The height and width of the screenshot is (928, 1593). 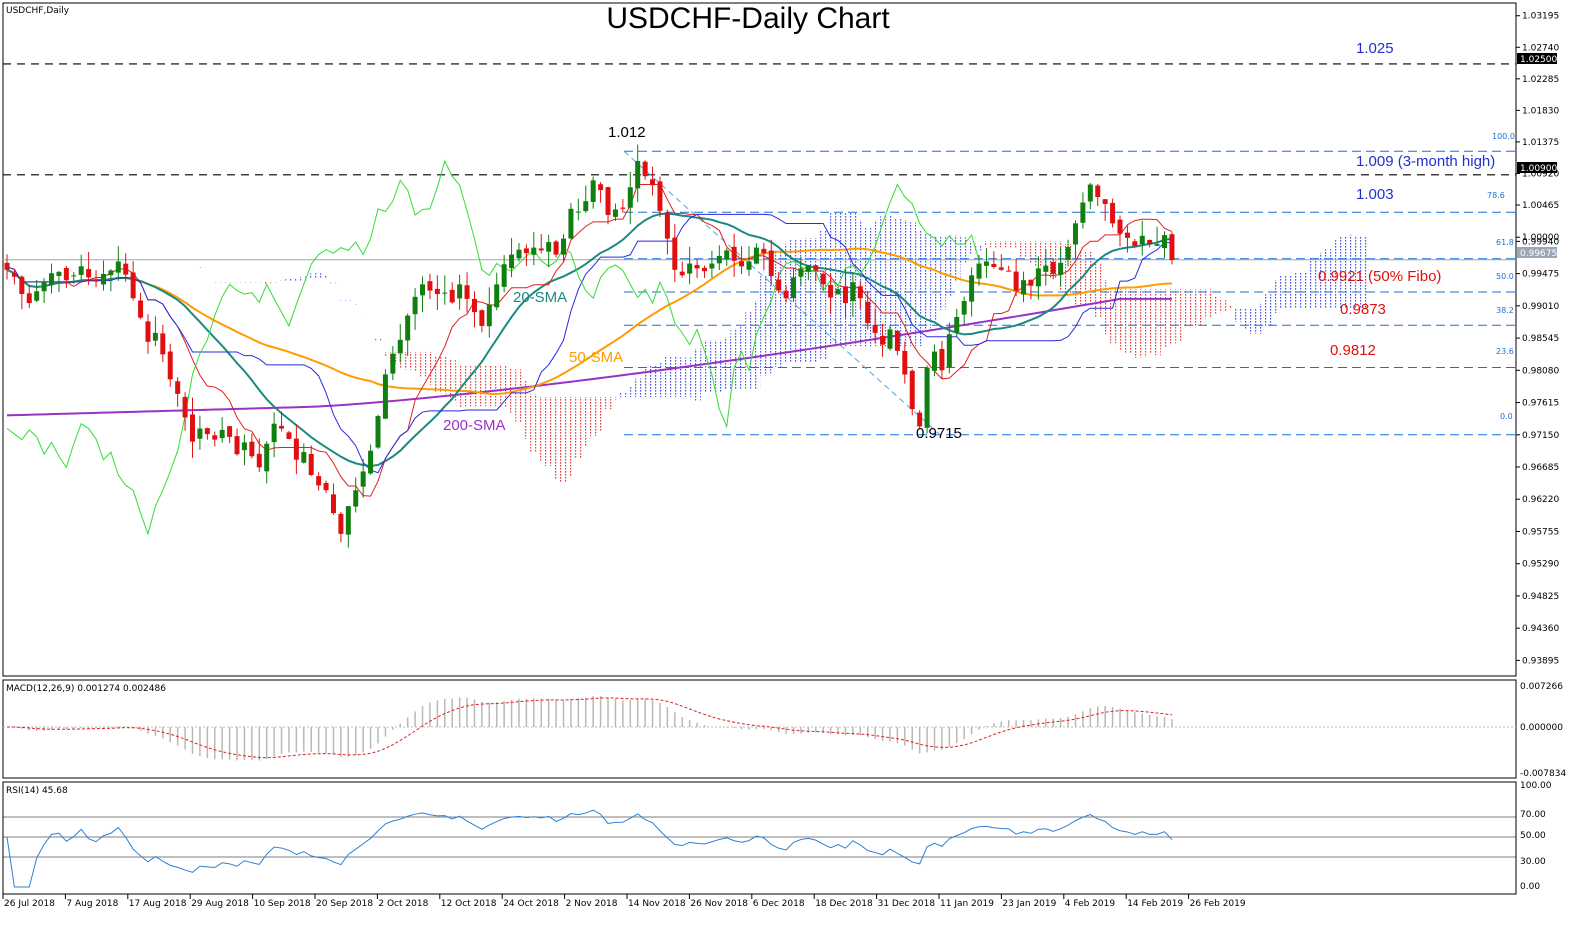 What do you see at coordinates (1540, 242) in the screenshot?
I see `y-tick-label: 0.99940` at bounding box center [1540, 242].